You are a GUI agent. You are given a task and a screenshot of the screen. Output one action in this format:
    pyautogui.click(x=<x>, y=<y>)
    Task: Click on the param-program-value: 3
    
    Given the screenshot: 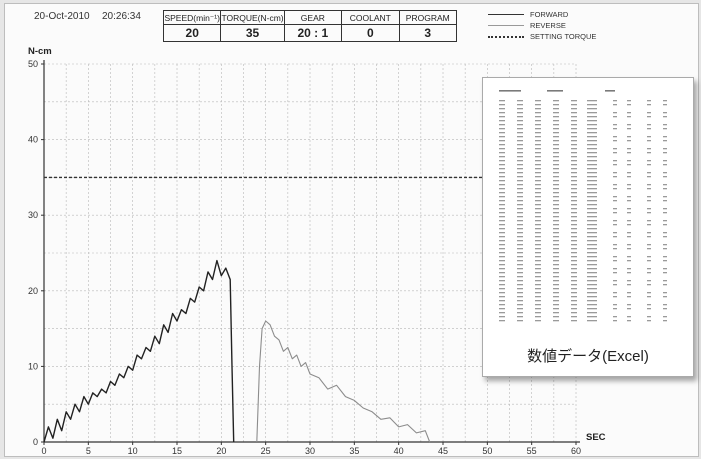 What is the action you would take?
    pyautogui.click(x=428, y=33)
    